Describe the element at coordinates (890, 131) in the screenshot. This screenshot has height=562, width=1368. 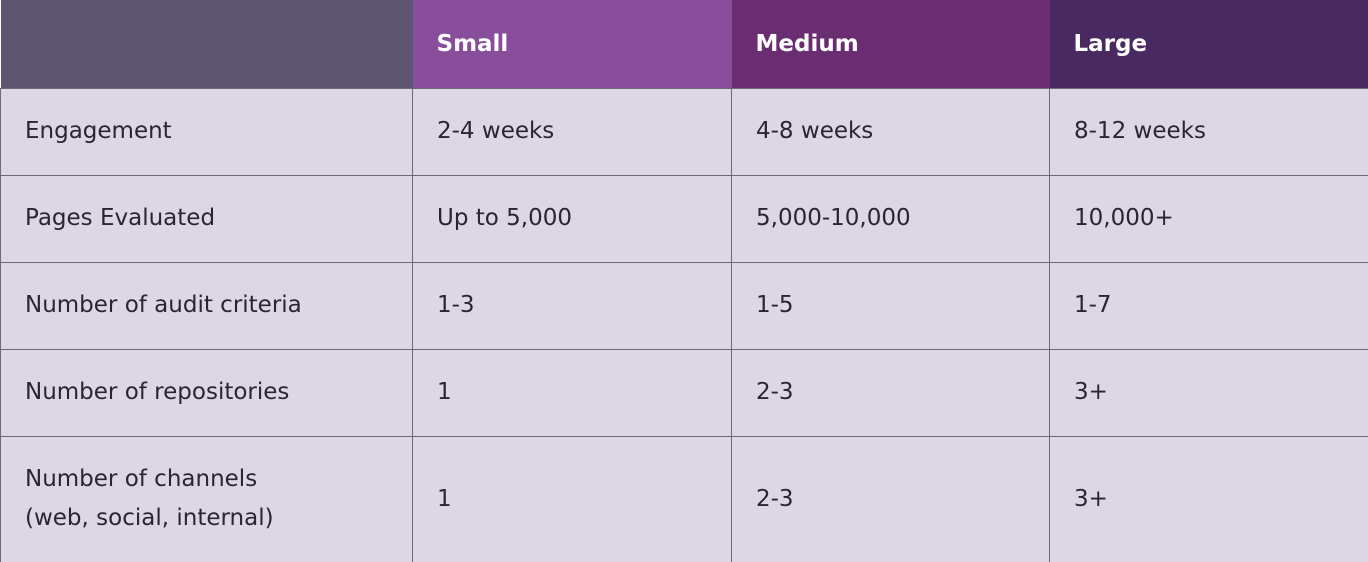
I see `table-cell: 4-8 weeks` at that location.